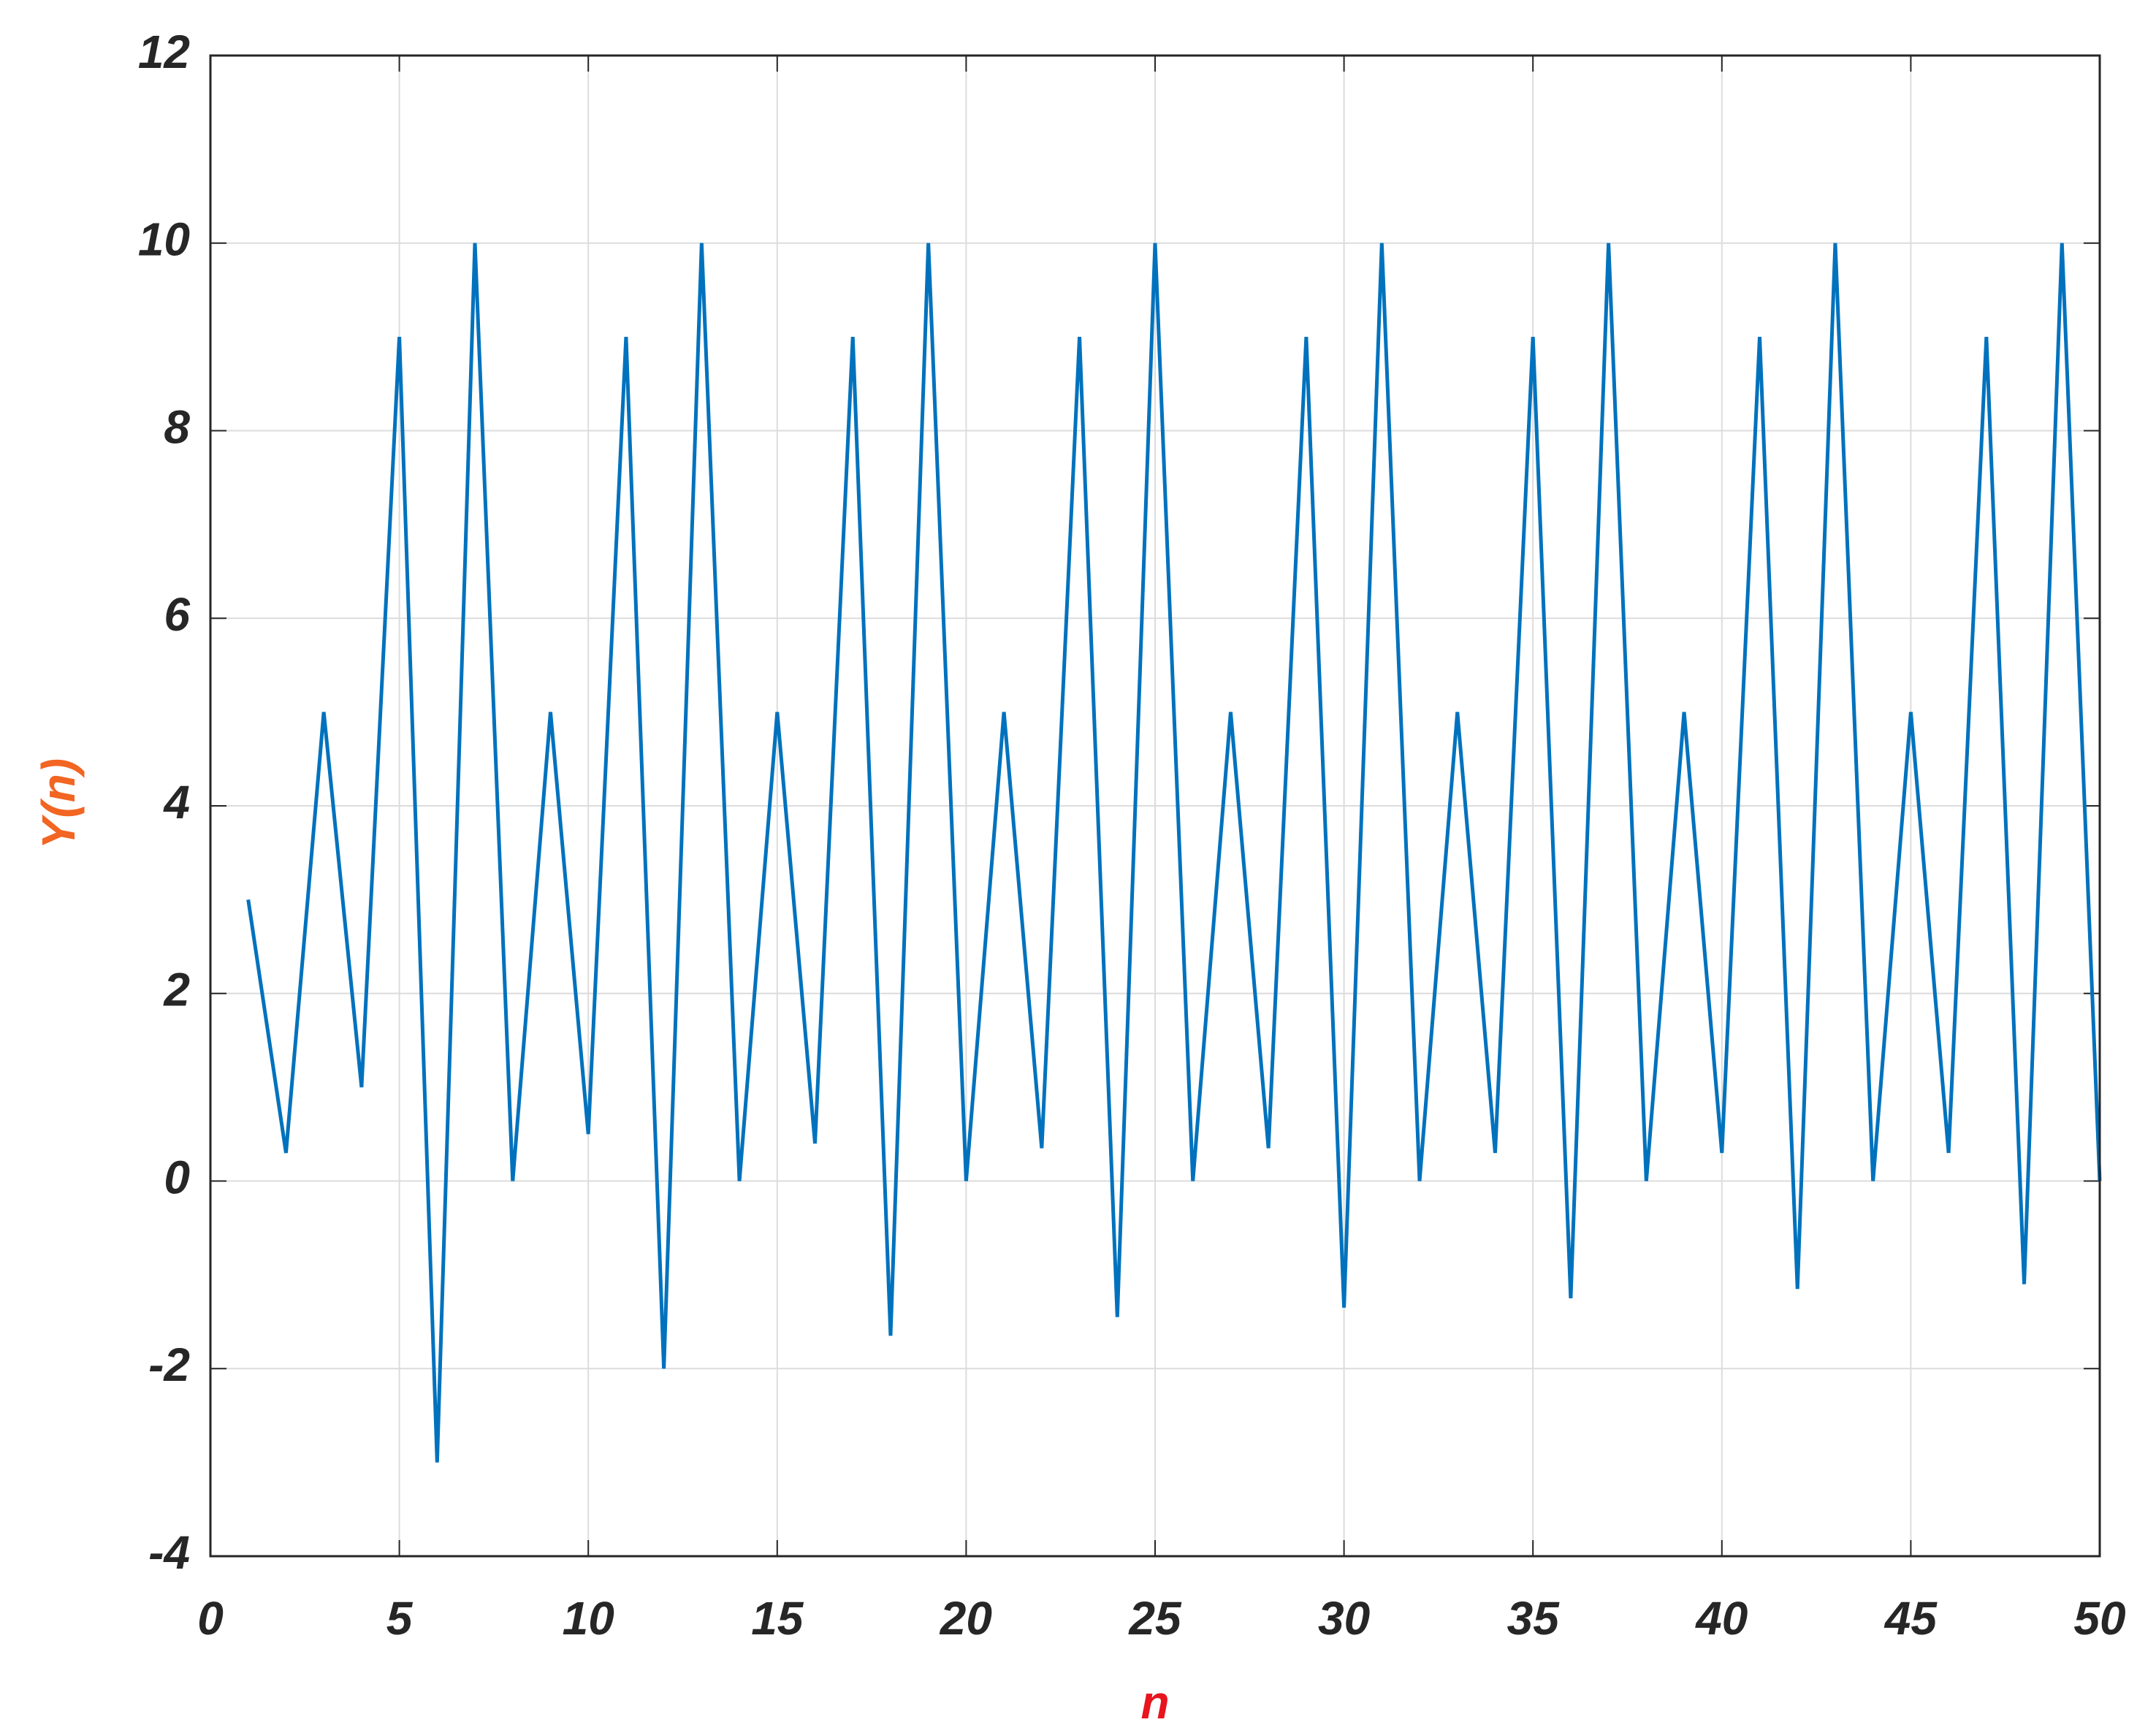 The image size is (2156, 1733). I want to click on y-tick-label: 10, so click(164, 239).